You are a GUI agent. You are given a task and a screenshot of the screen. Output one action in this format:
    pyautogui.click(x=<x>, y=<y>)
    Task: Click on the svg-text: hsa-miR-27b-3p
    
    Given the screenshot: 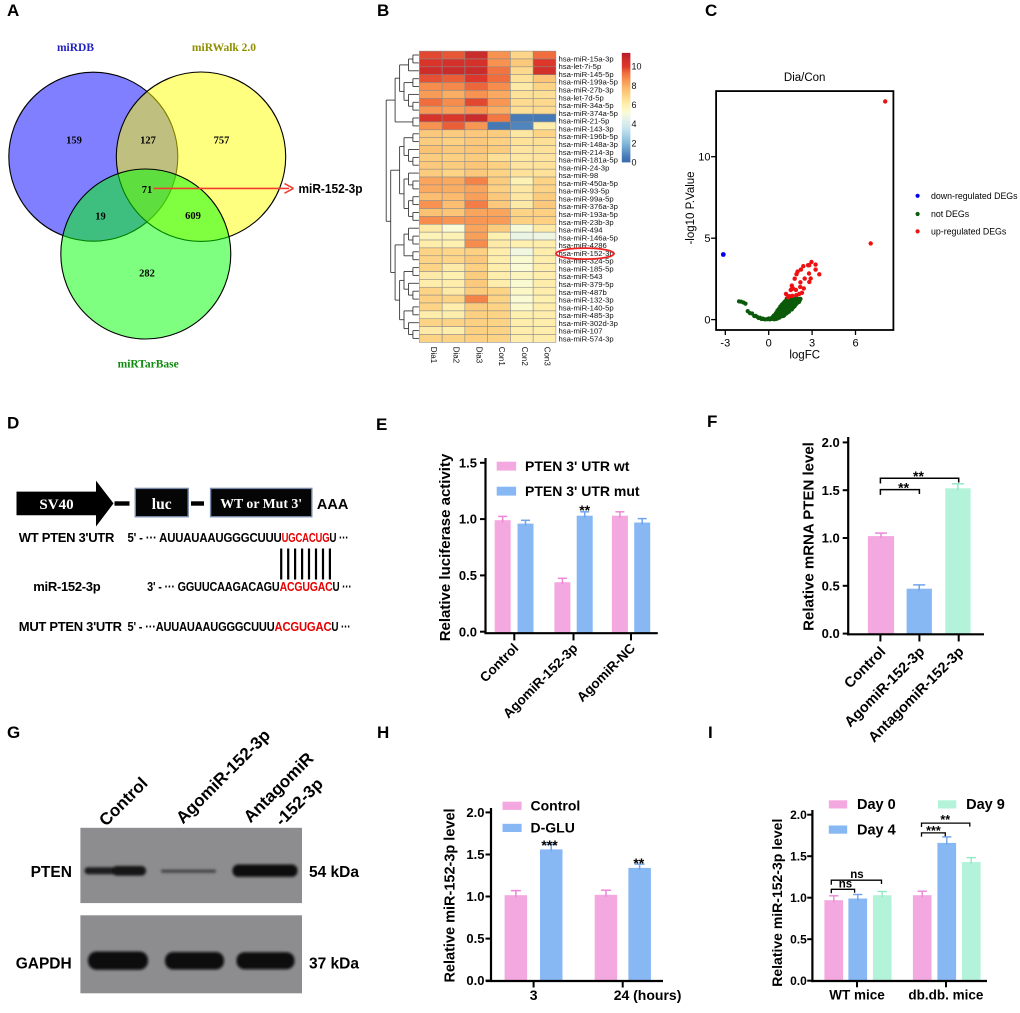 What is the action you would take?
    pyautogui.click(x=586, y=90)
    